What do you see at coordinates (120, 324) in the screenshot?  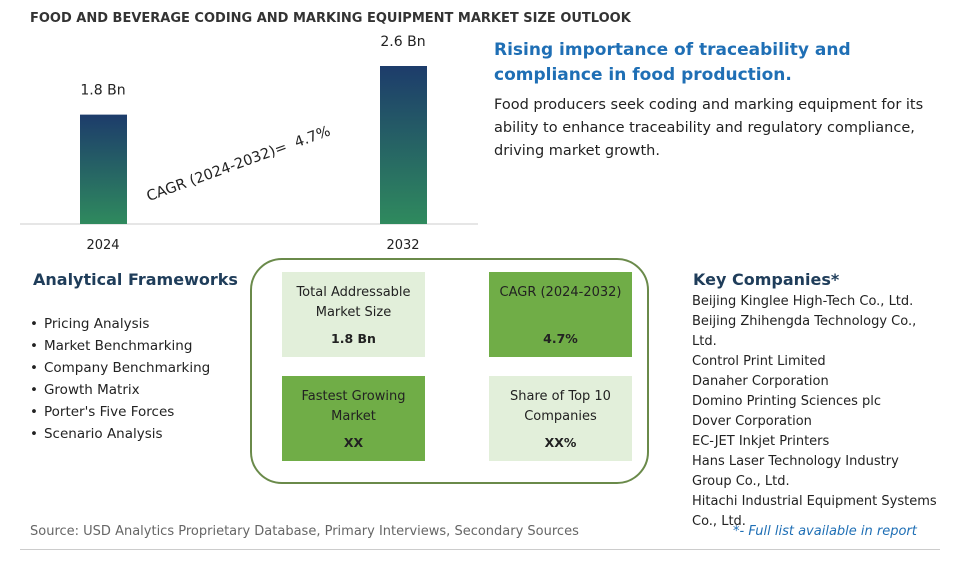 I see `framework-item: Pricing Analysis` at bounding box center [120, 324].